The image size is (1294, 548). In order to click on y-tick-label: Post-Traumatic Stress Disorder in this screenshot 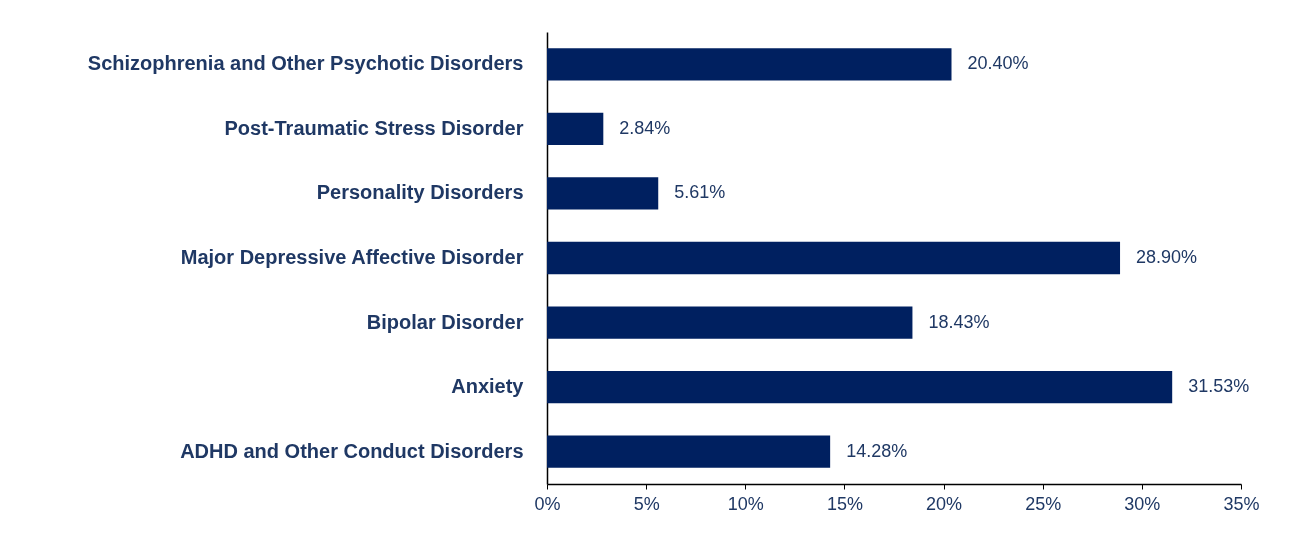, I will do `click(374, 127)`.